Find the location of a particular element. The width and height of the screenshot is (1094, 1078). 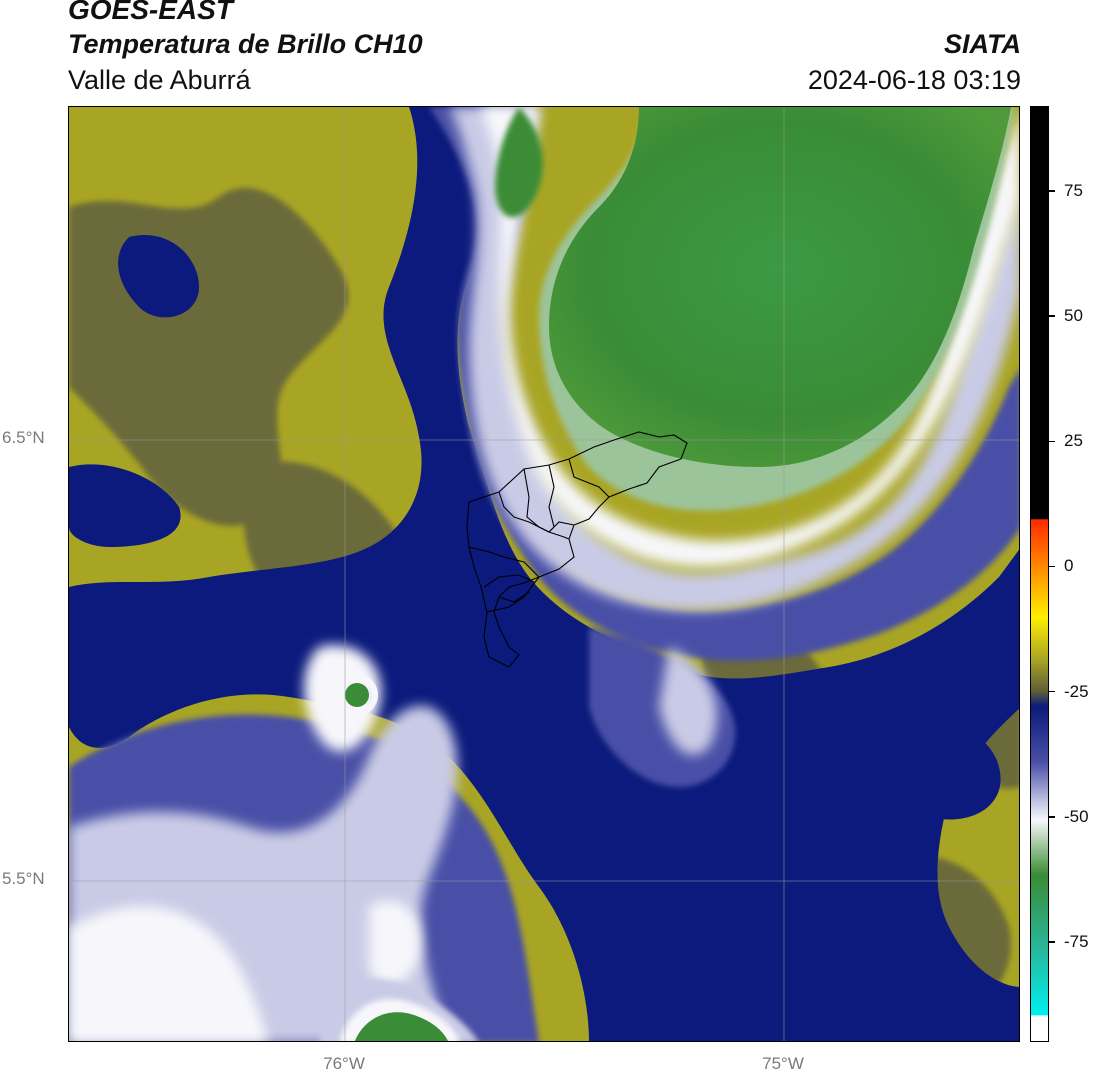

colorbar-tick-label: 0 is located at coordinates (1069, 566).